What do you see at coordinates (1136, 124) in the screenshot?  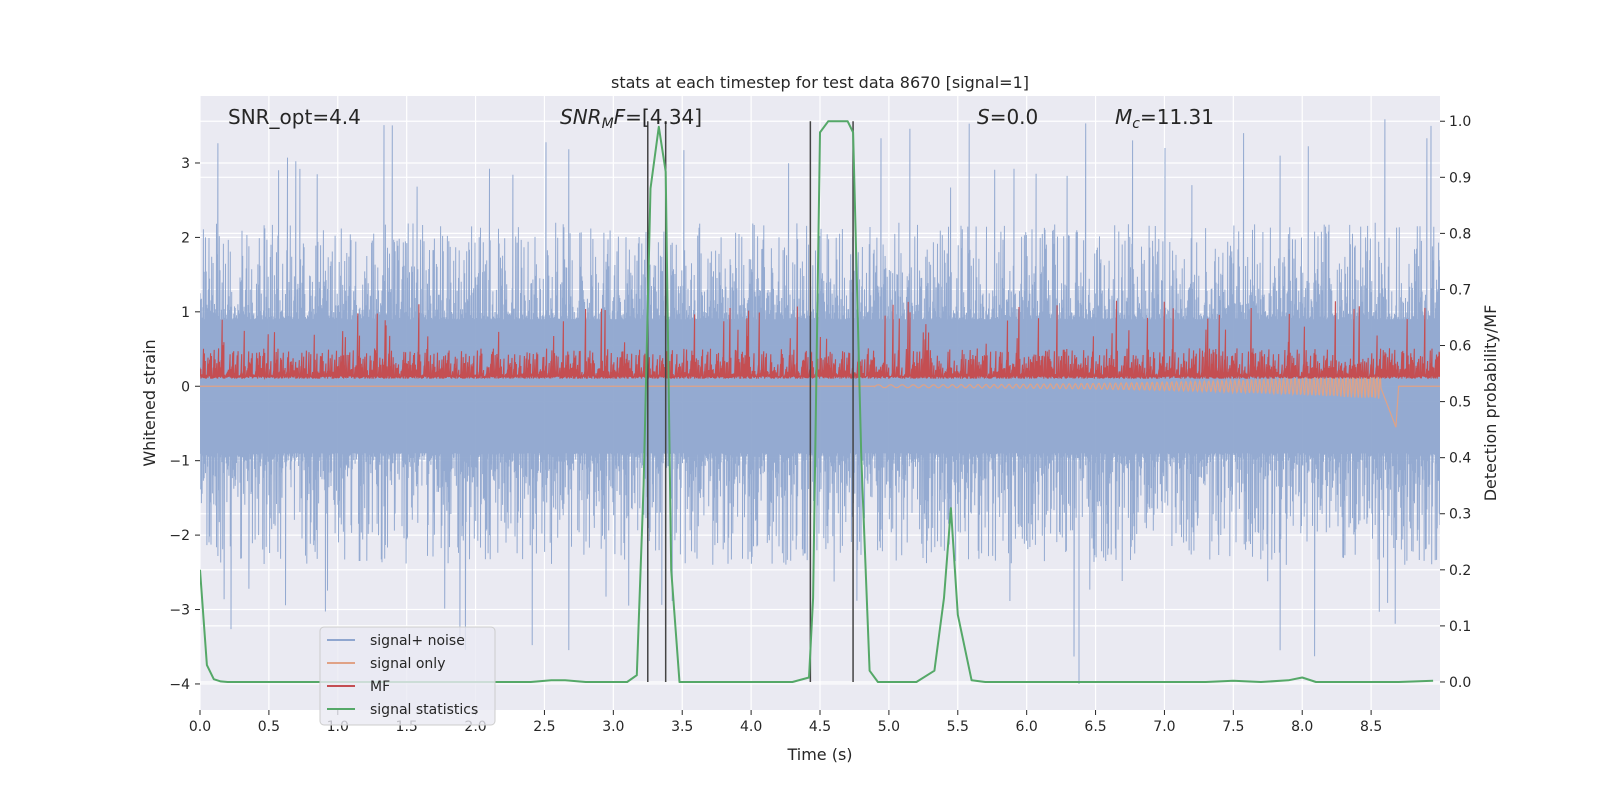 I see `annotation-mc-subscript: c` at bounding box center [1136, 124].